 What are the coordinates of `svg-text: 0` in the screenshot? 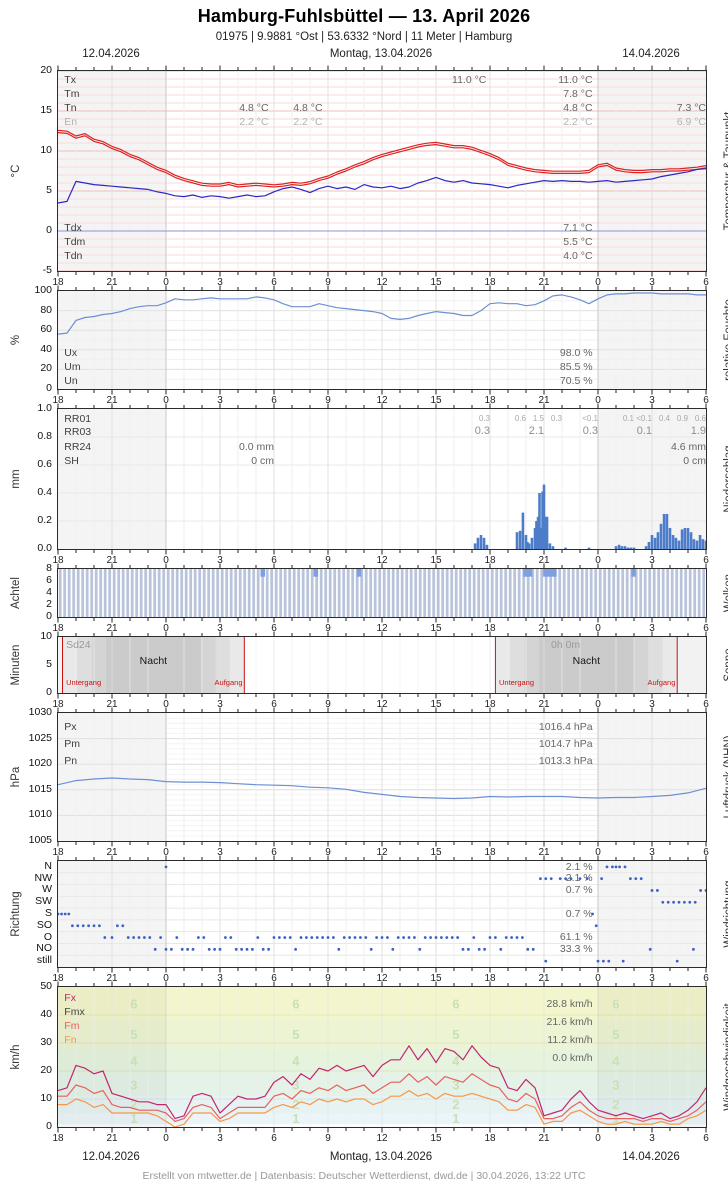 It's located at (598, 704).